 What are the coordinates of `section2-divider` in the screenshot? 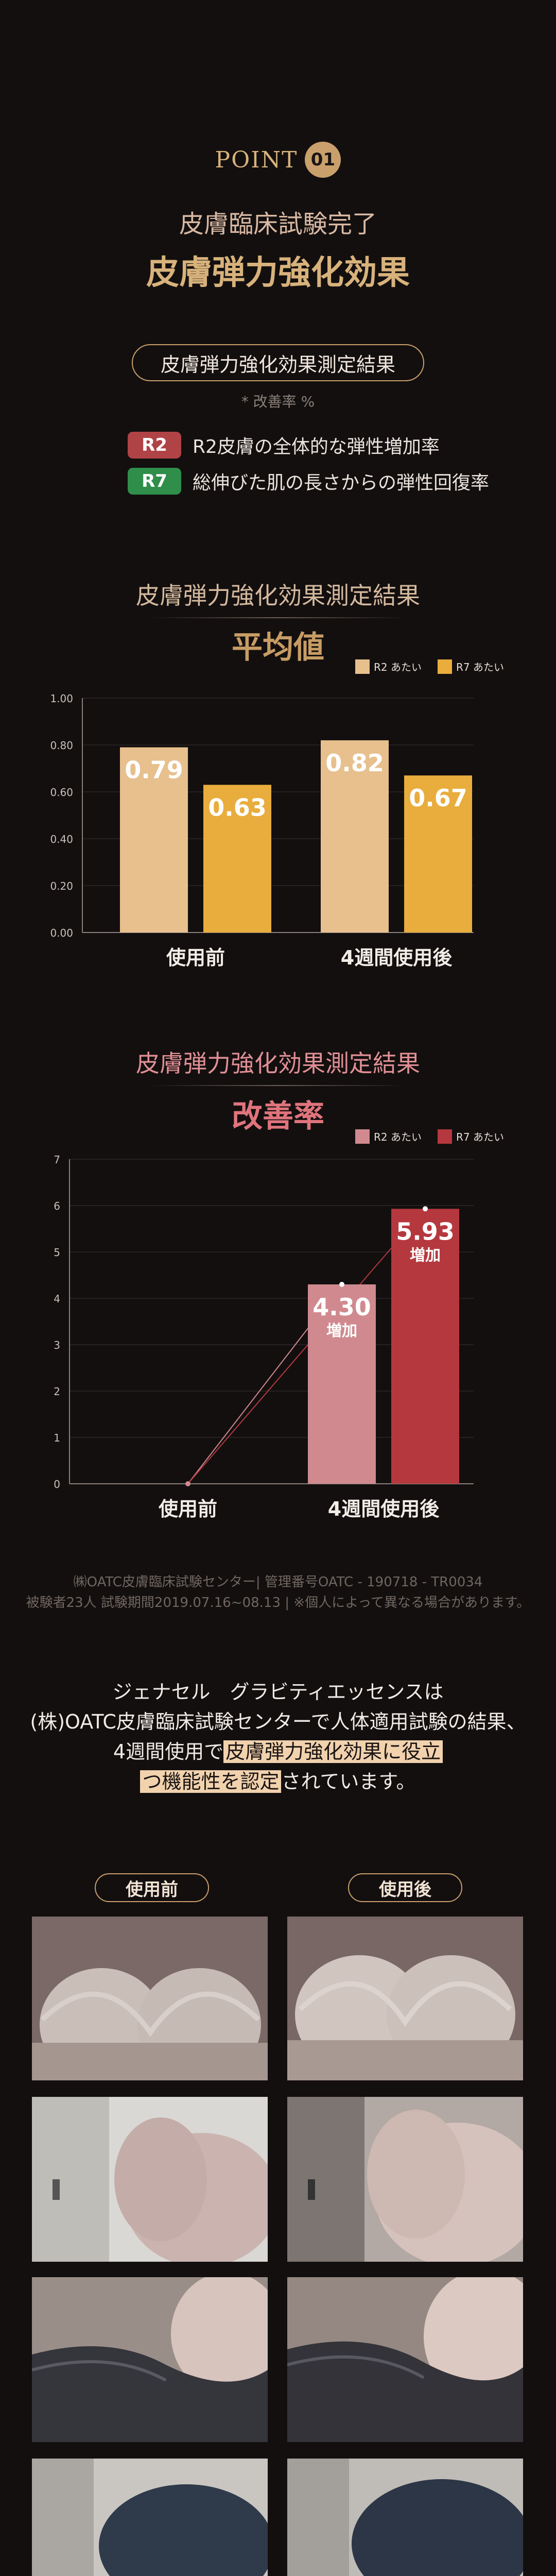 It's located at (278, 1085).